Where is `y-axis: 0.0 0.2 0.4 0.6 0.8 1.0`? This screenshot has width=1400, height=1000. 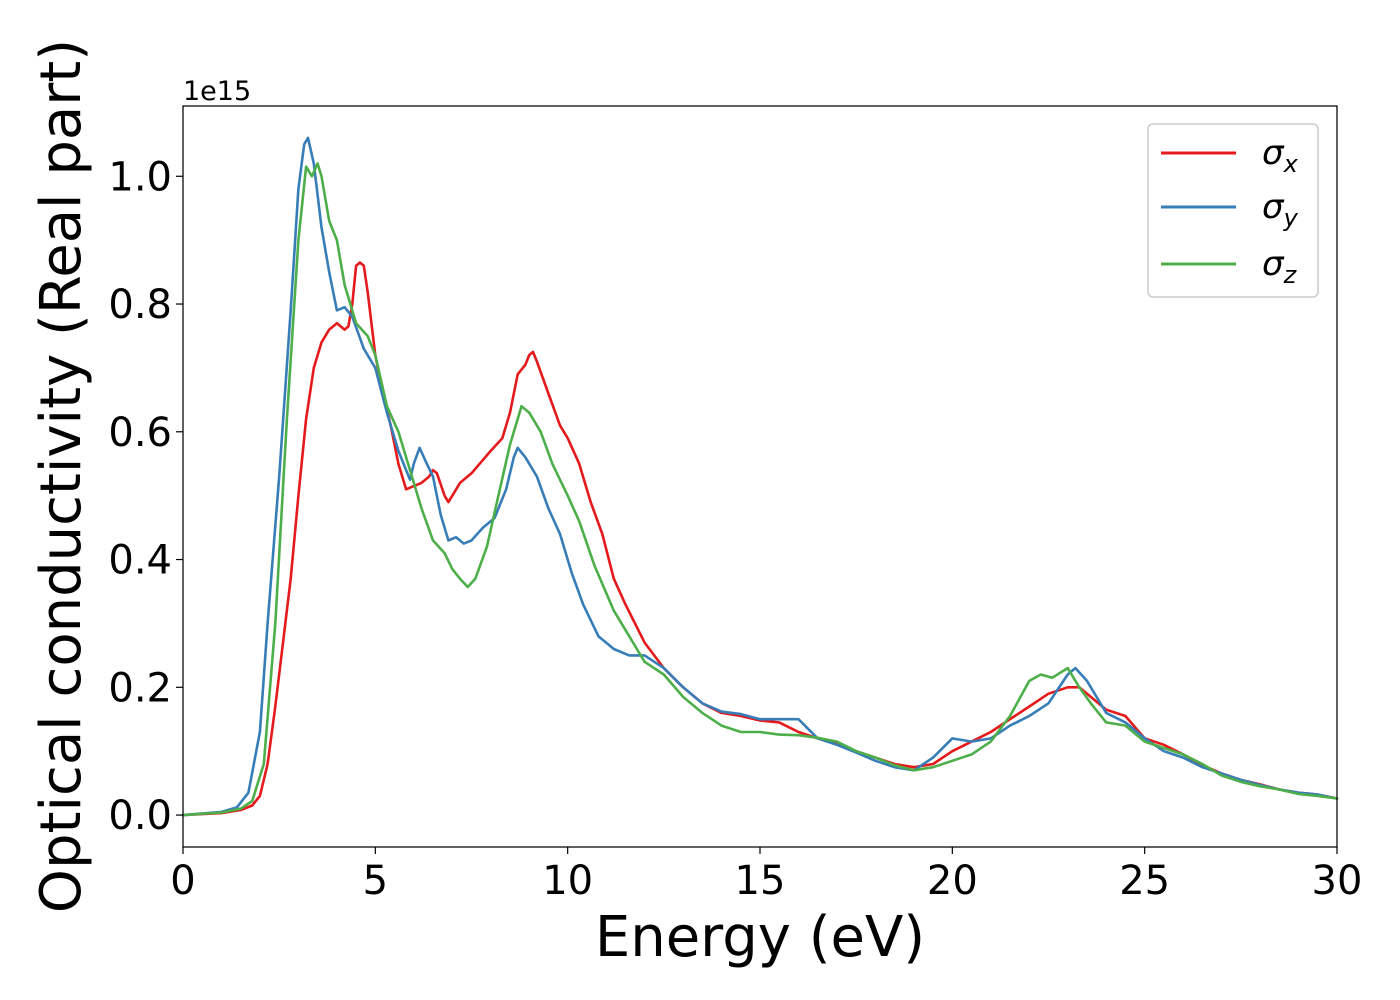
y-axis: 0.0 0.2 0.4 0.6 0.8 1.0 is located at coordinates (145, 496).